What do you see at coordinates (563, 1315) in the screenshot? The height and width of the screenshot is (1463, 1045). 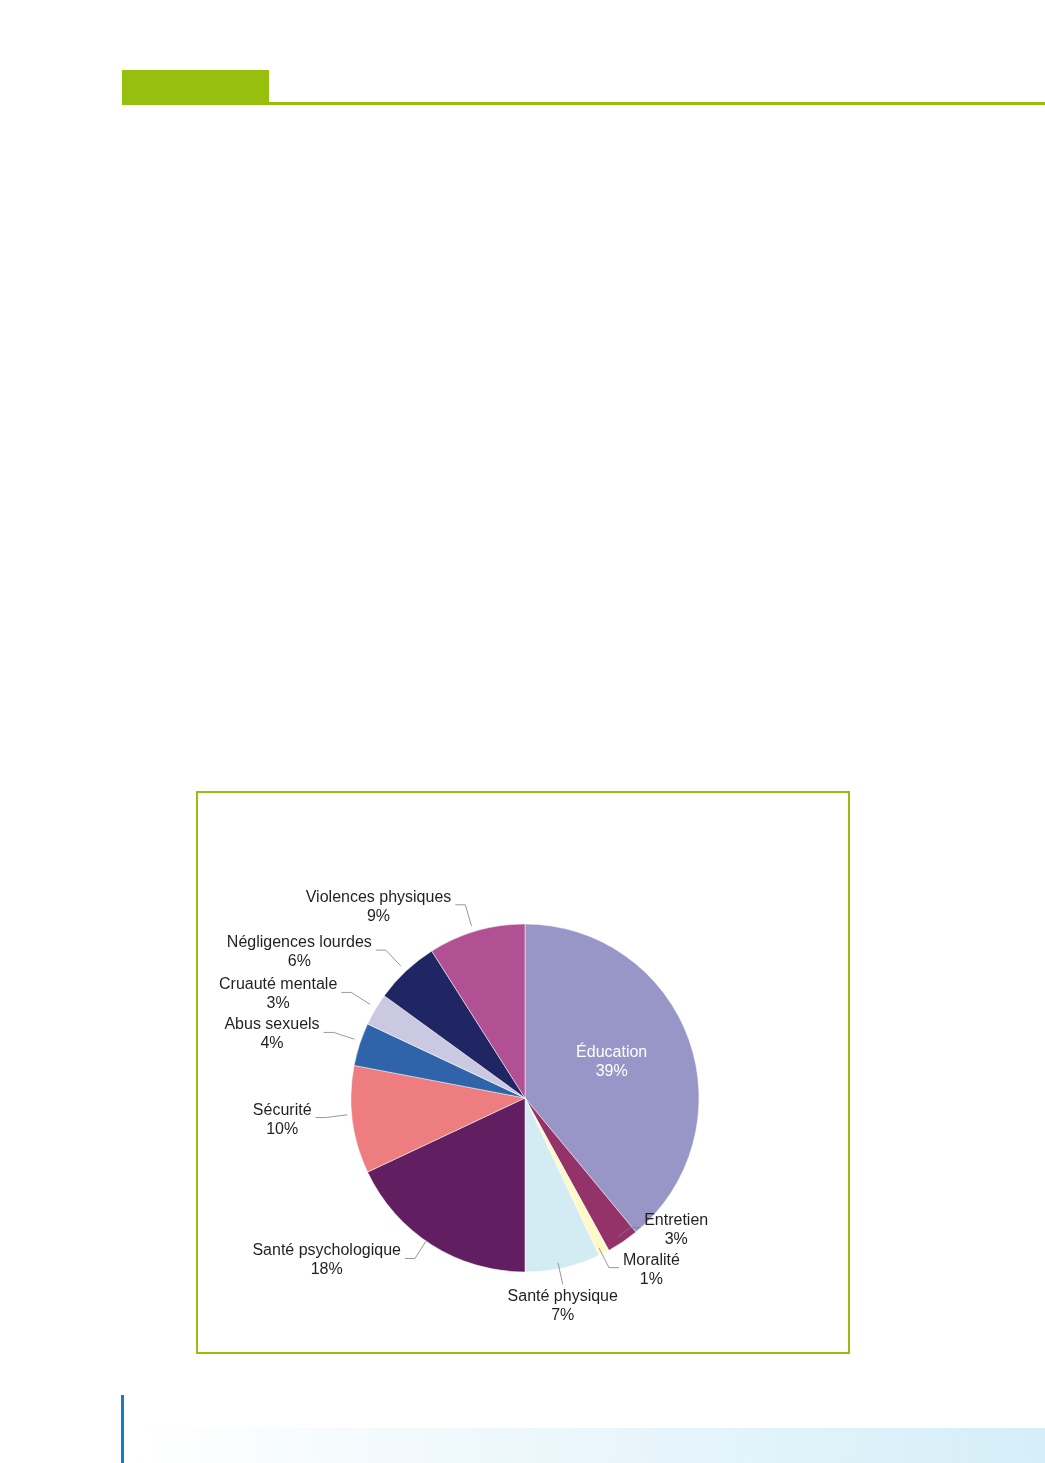 I see `data-label: 7%` at bounding box center [563, 1315].